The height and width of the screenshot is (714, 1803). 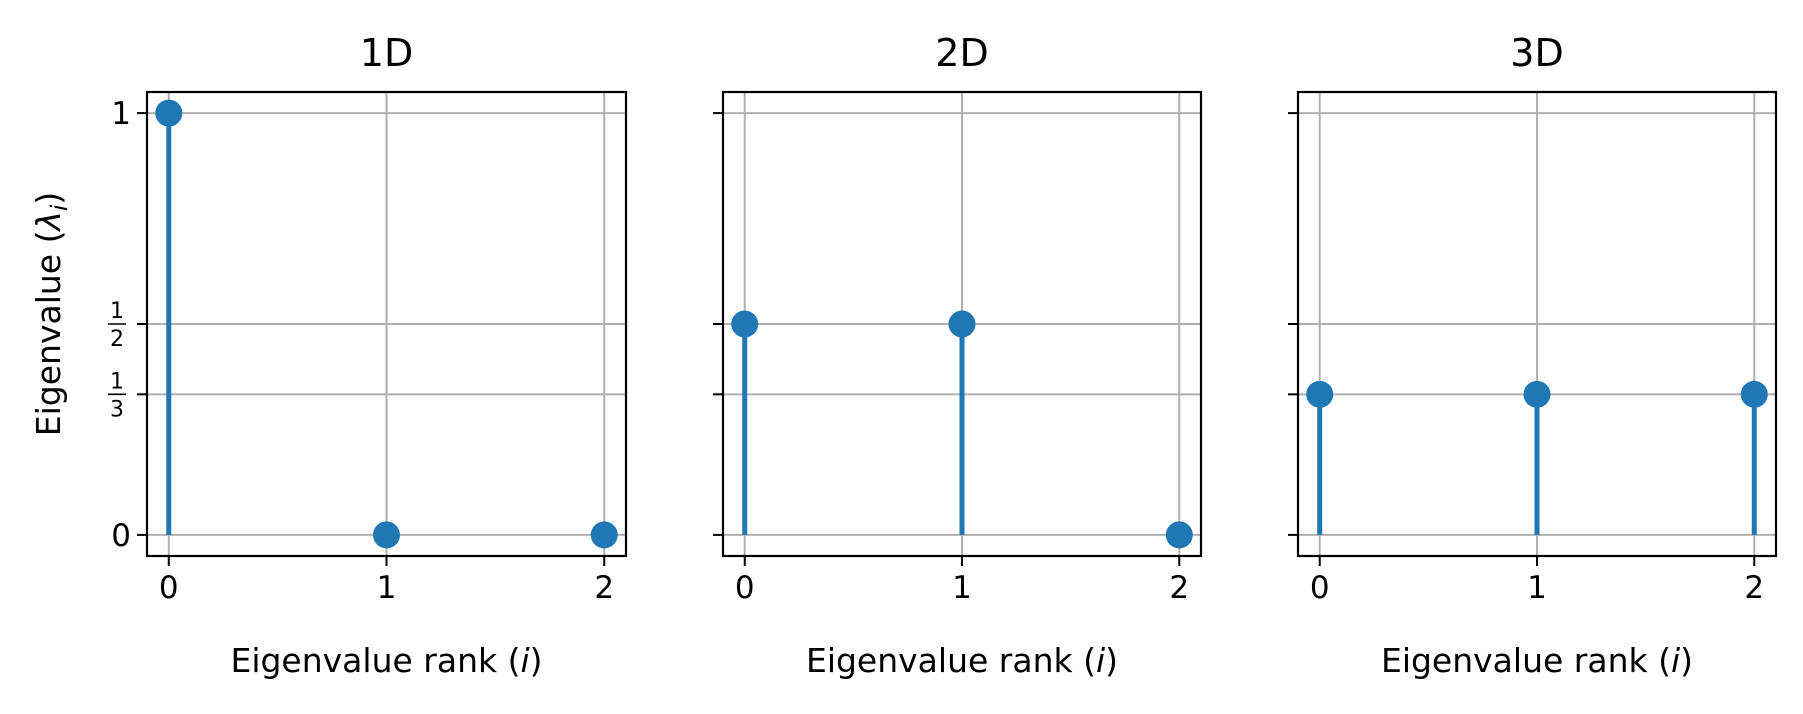 What do you see at coordinates (1536, 53) in the screenshot?
I see `chart-title: 3D` at bounding box center [1536, 53].